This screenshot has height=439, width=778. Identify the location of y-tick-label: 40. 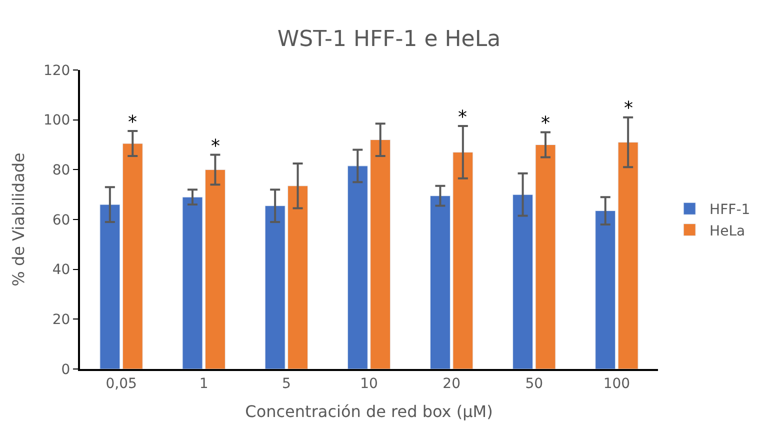
(61, 270).